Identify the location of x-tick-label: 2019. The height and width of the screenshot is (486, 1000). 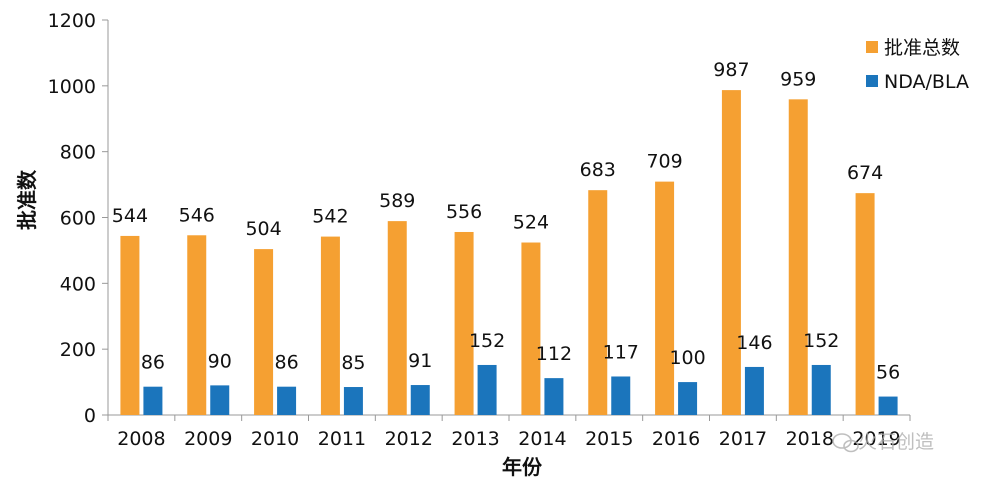
(876, 439).